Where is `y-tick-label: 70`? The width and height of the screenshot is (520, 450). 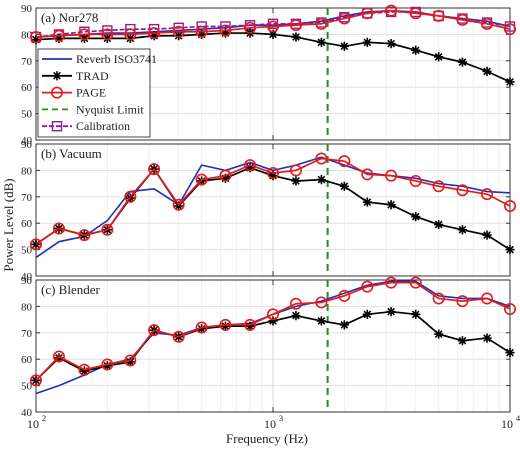
y-tick-label: 70 is located at coordinates (27, 334).